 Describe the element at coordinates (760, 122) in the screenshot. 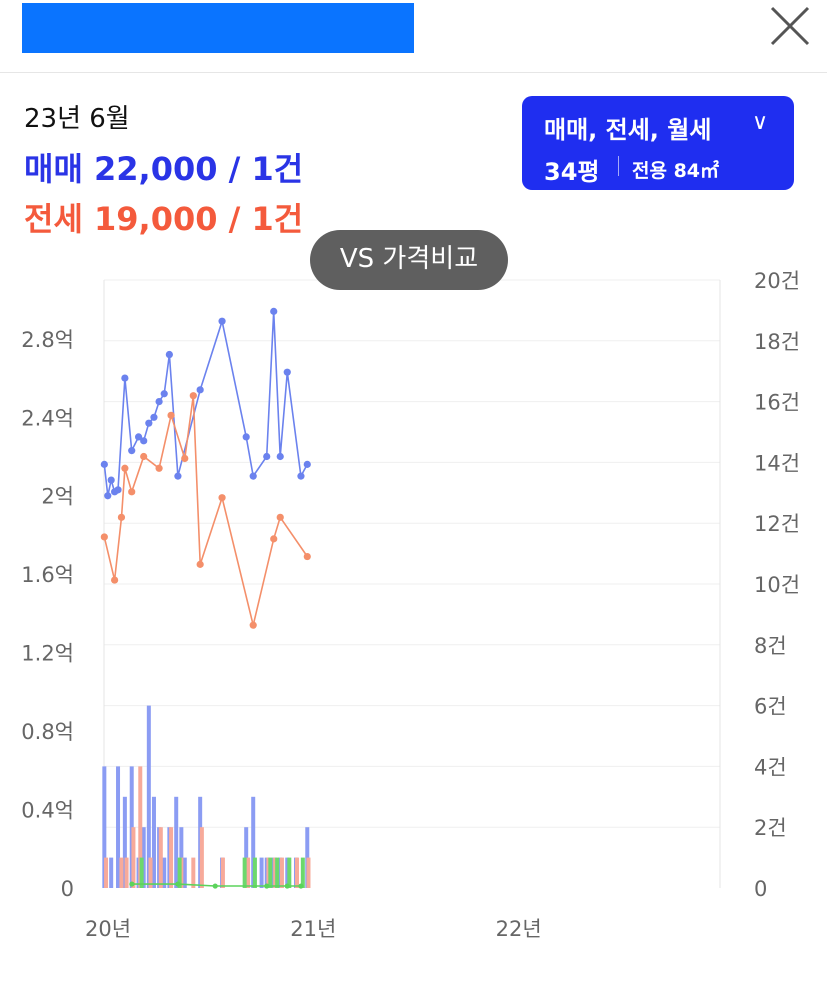

I see `chevron-down-icon: ∨` at that location.